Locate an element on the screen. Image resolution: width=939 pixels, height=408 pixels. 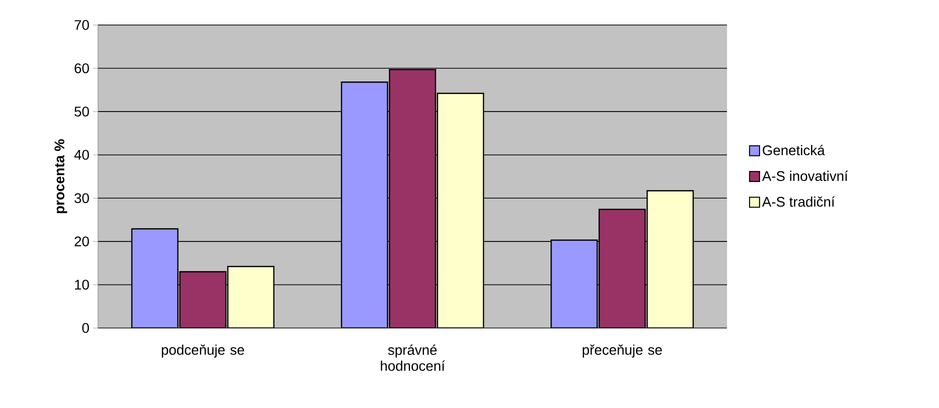
y-tick-label: 20 is located at coordinates (81, 241).